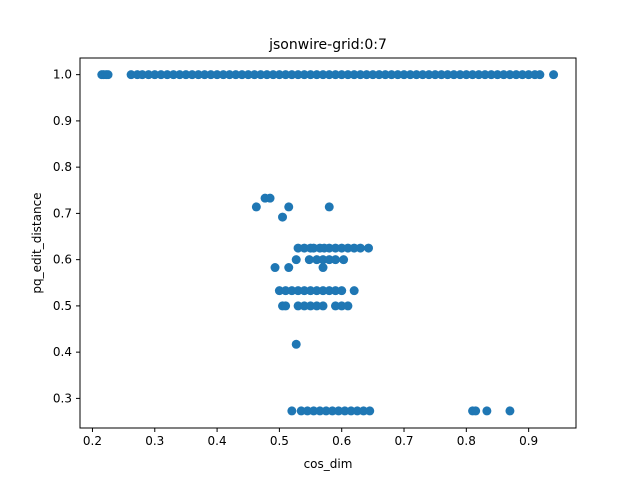  I want to click on x-tick-label: 0.8, so click(466, 441).